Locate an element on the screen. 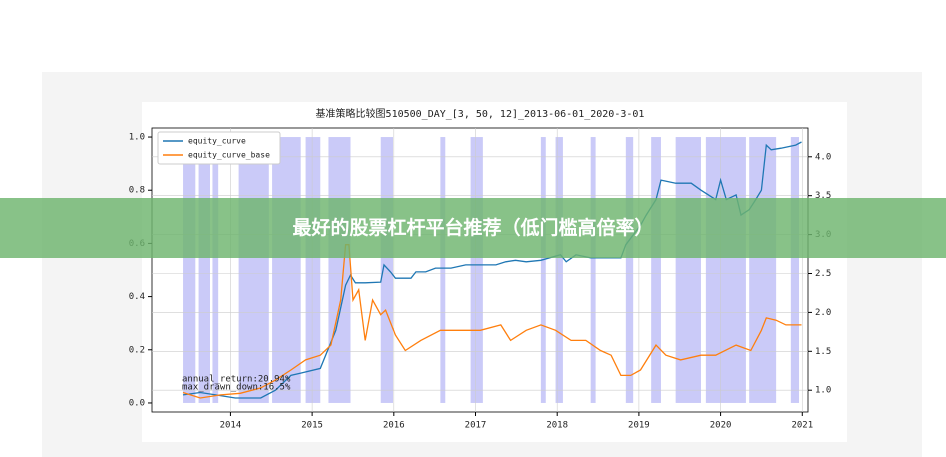  legend-label: equity_curve is located at coordinates (217, 141).